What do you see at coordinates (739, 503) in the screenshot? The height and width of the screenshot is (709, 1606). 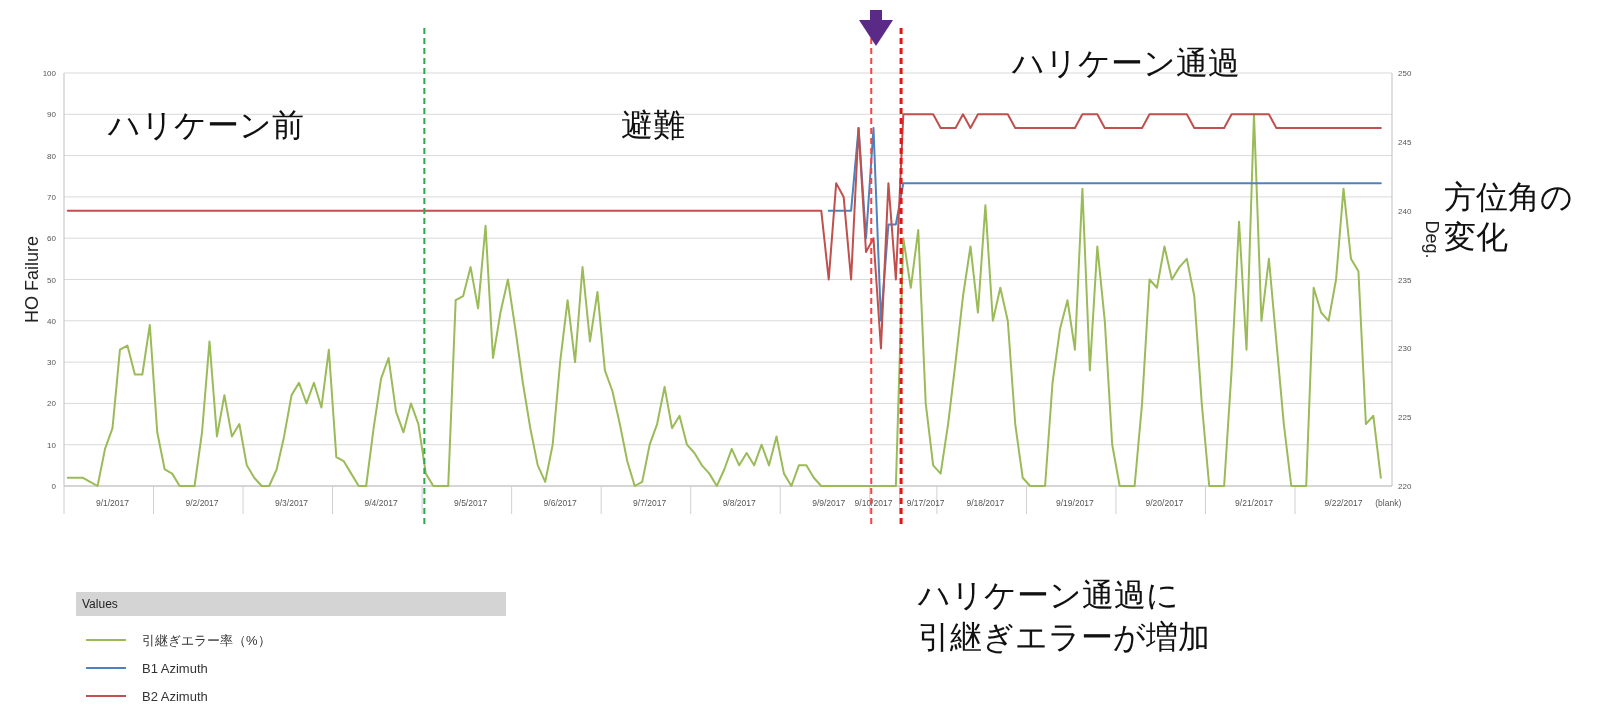 I see `x-tick-label: 9/8/2017` at bounding box center [739, 503].